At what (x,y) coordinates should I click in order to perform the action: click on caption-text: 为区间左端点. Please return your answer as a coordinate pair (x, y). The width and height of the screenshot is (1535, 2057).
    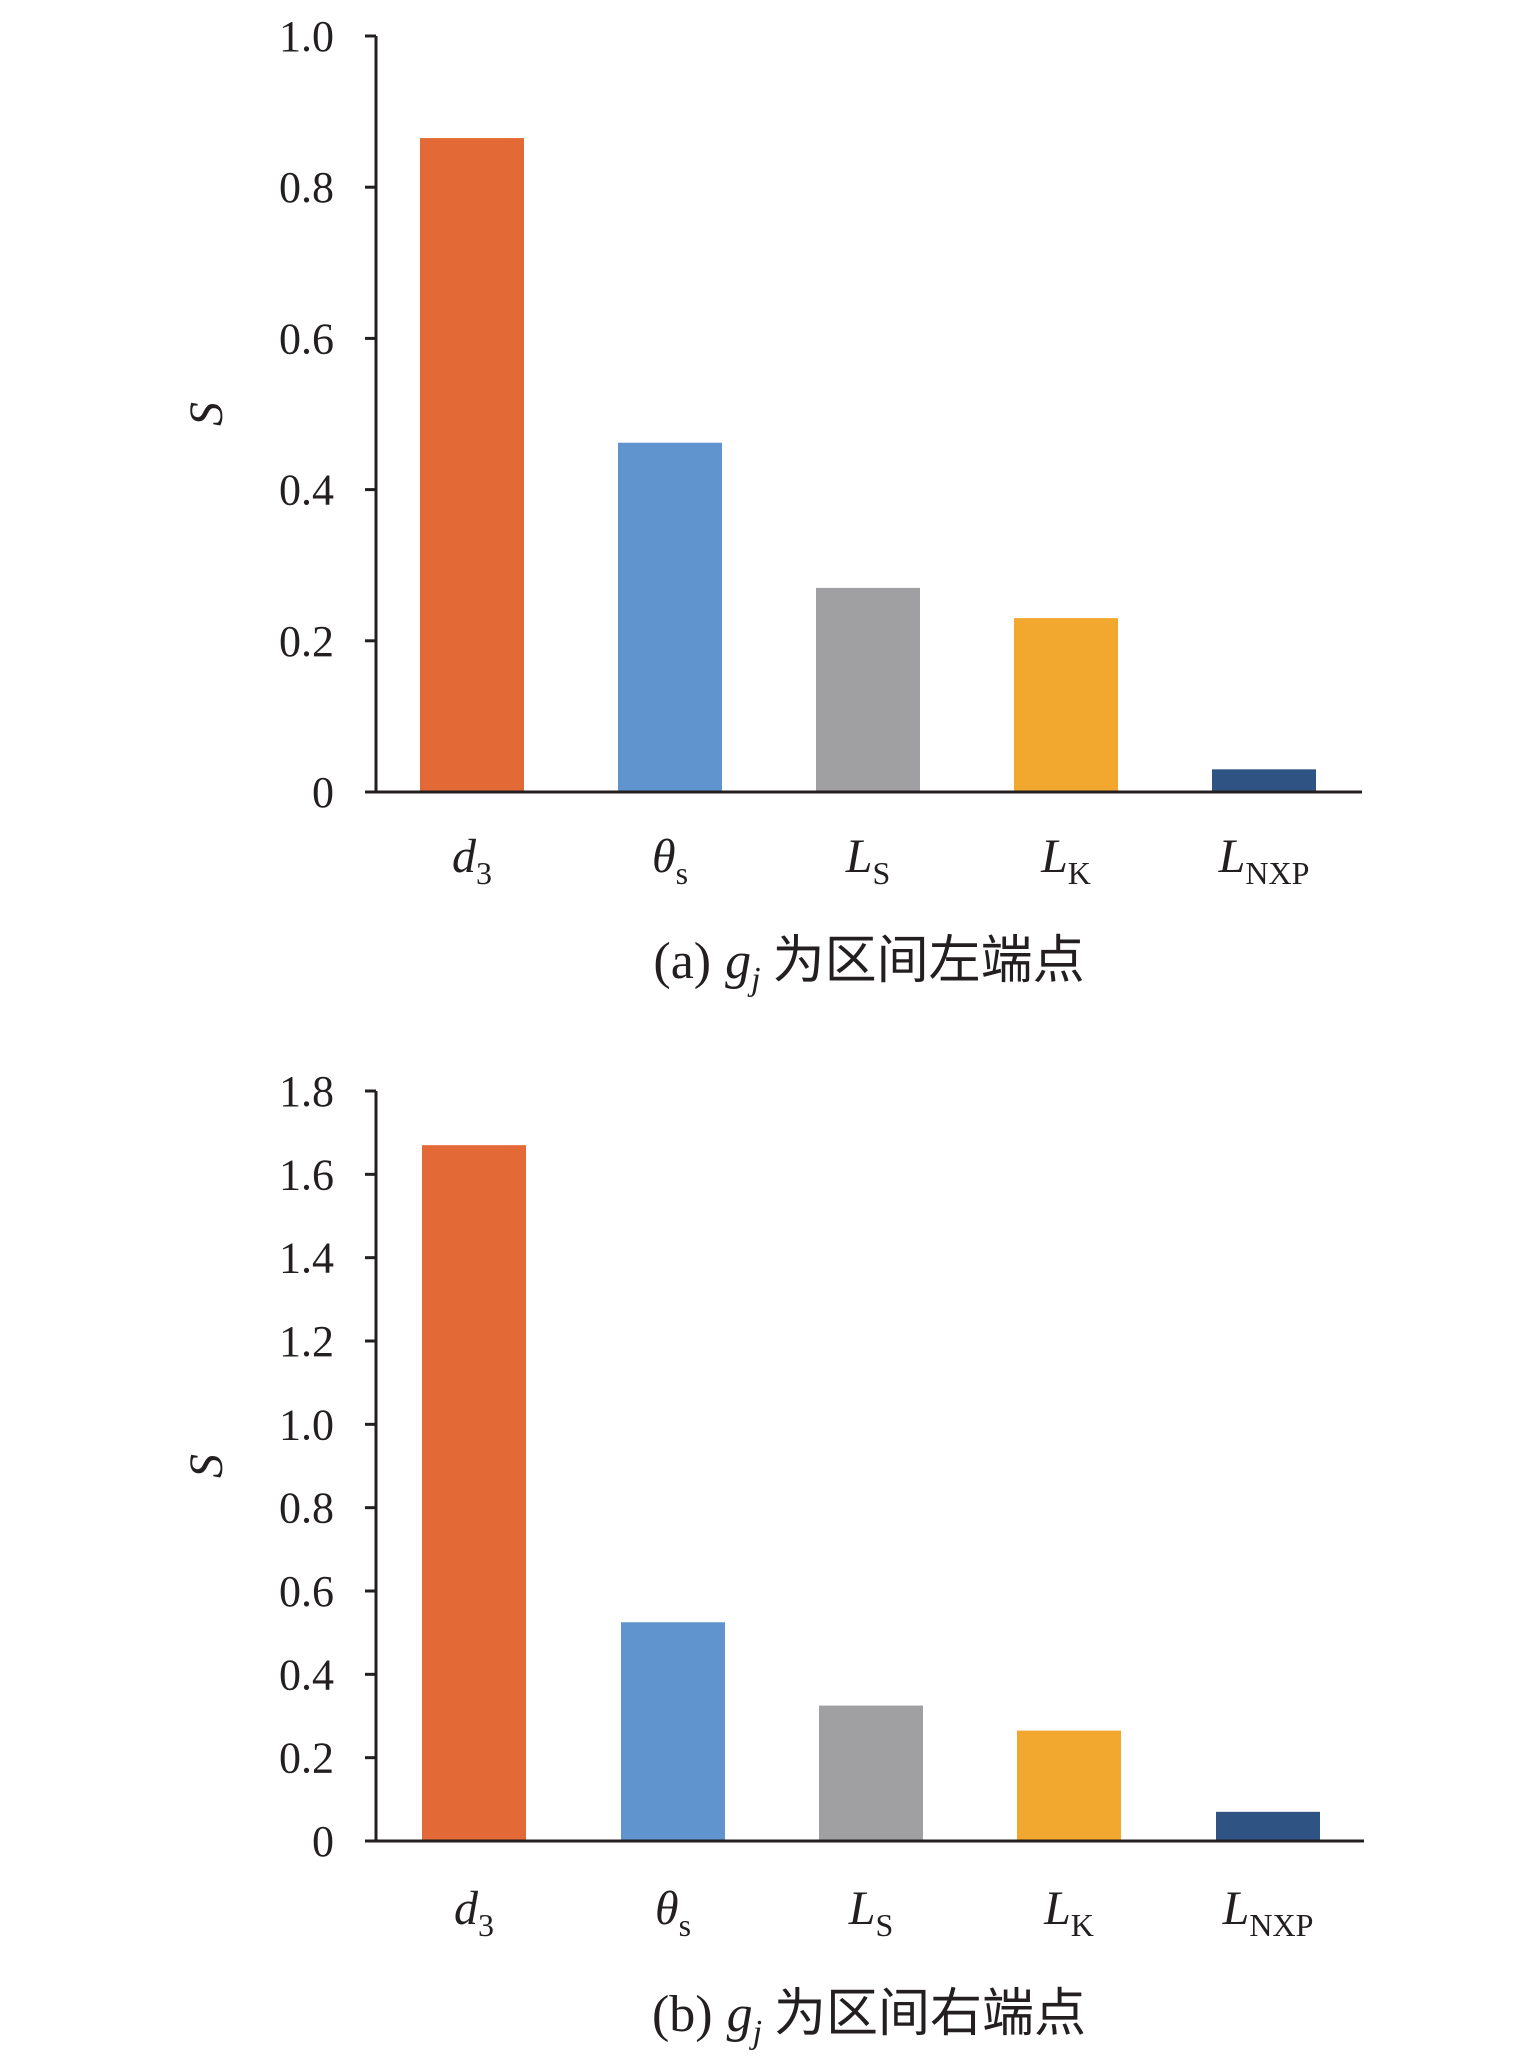
    Looking at the image, I should click on (929, 961).